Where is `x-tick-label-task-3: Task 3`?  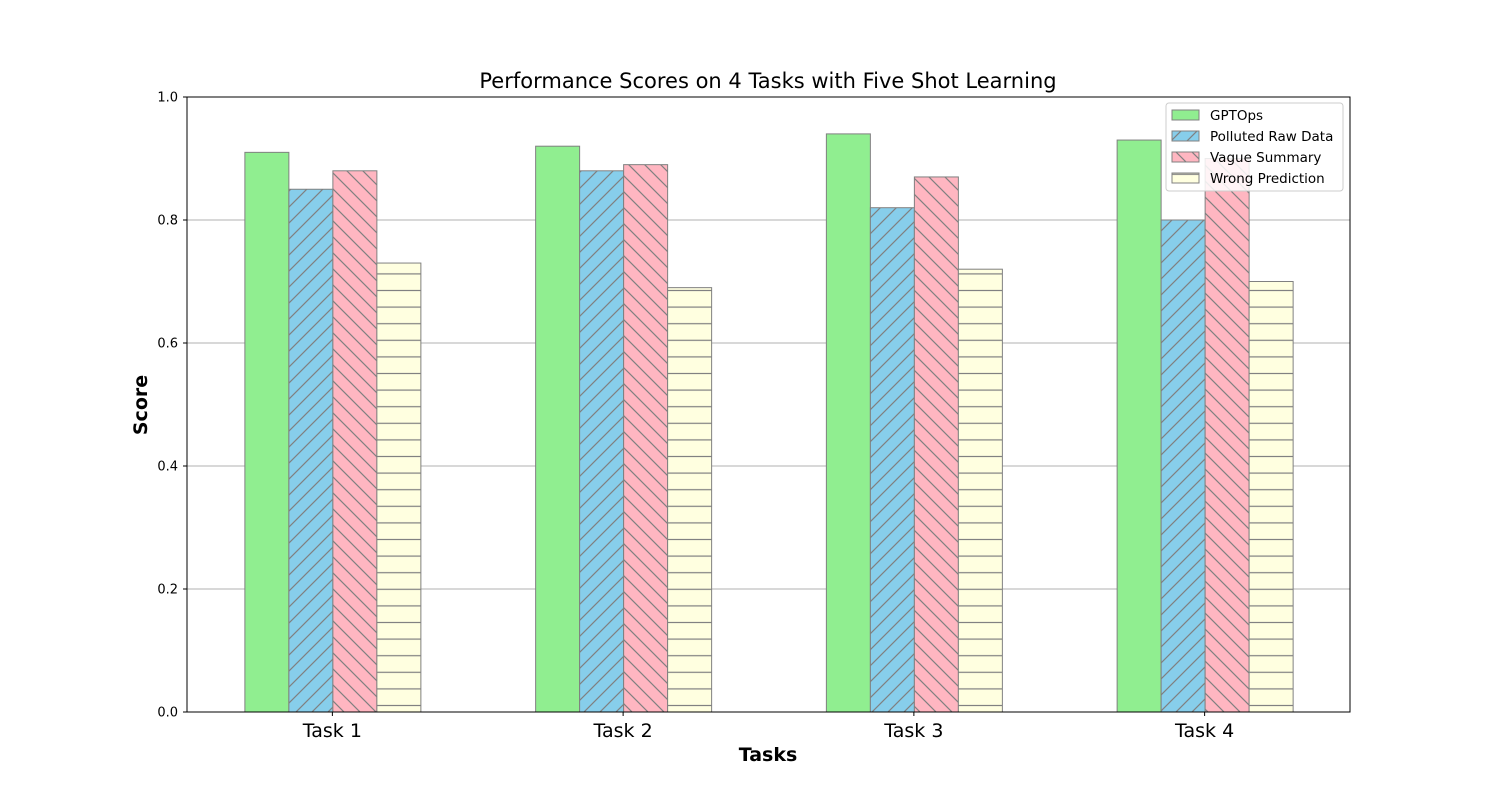 x-tick-label-task-3: Task 3 is located at coordinates (913, 731).